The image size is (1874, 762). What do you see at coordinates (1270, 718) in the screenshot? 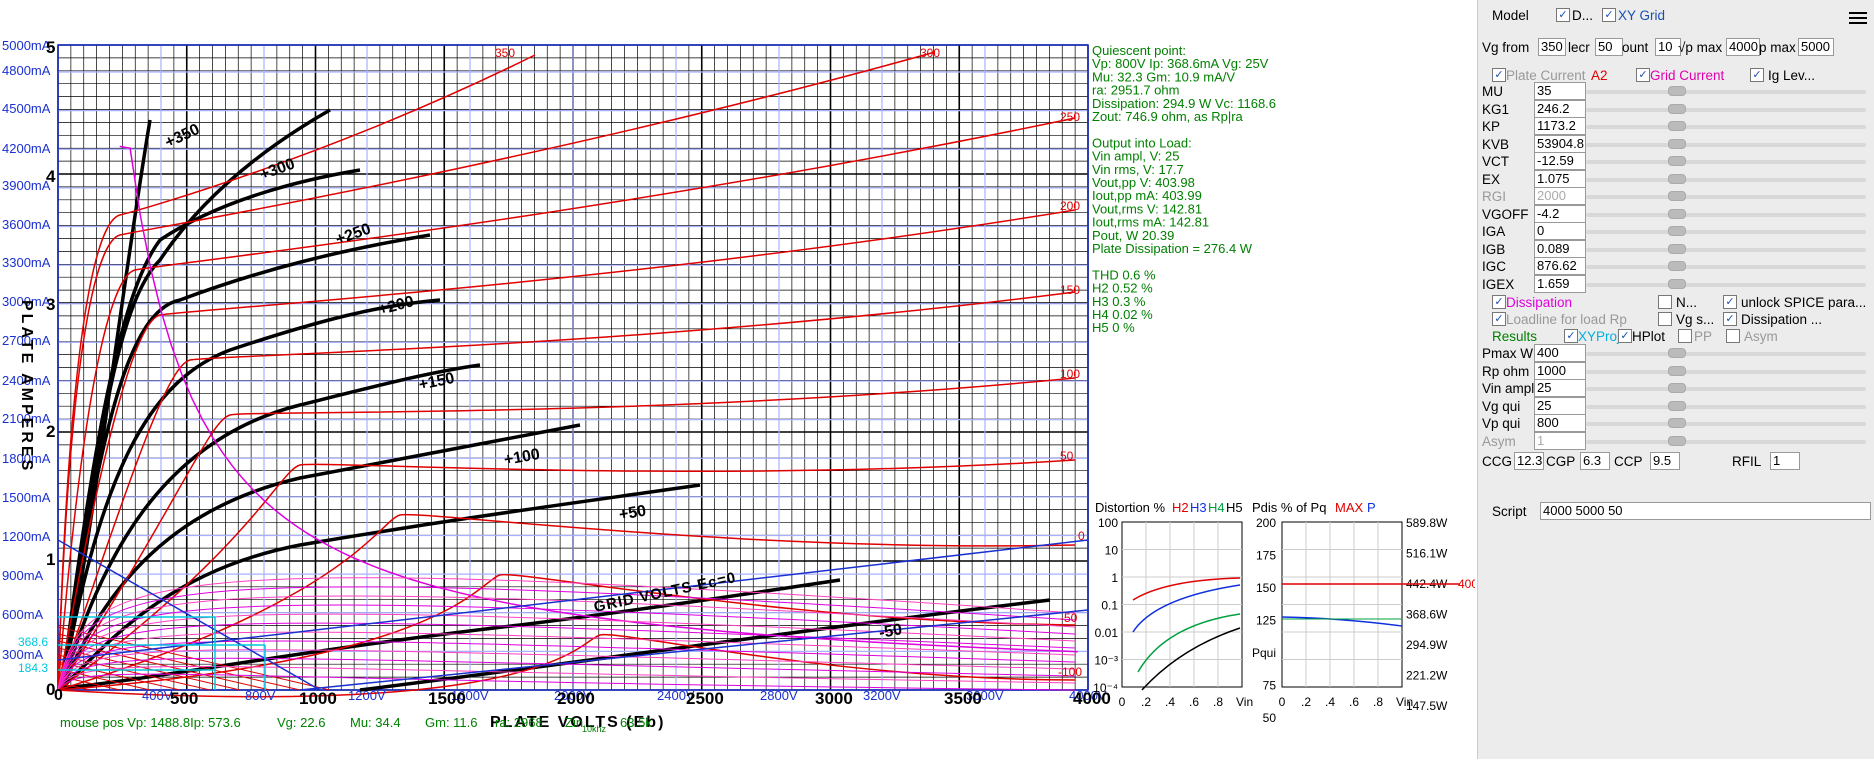
I see `pdis-y-tick: 50` at bounding box center [1270, 718].